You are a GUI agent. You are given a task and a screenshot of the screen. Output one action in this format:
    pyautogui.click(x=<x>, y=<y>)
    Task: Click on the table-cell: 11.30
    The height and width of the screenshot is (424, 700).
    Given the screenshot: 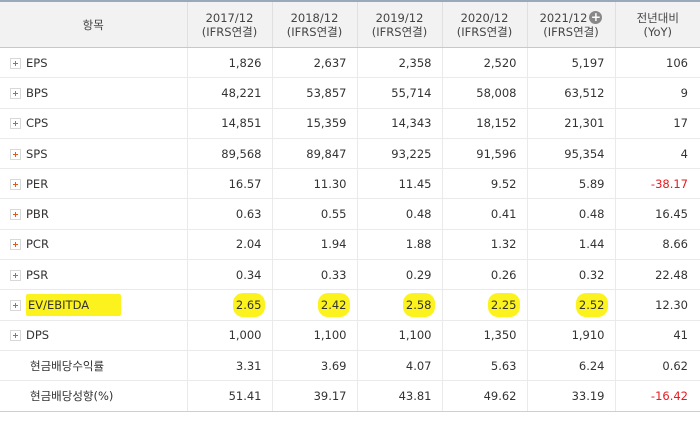 What is the action you would take?
    pyautogui.click(x=314, y=184)
    